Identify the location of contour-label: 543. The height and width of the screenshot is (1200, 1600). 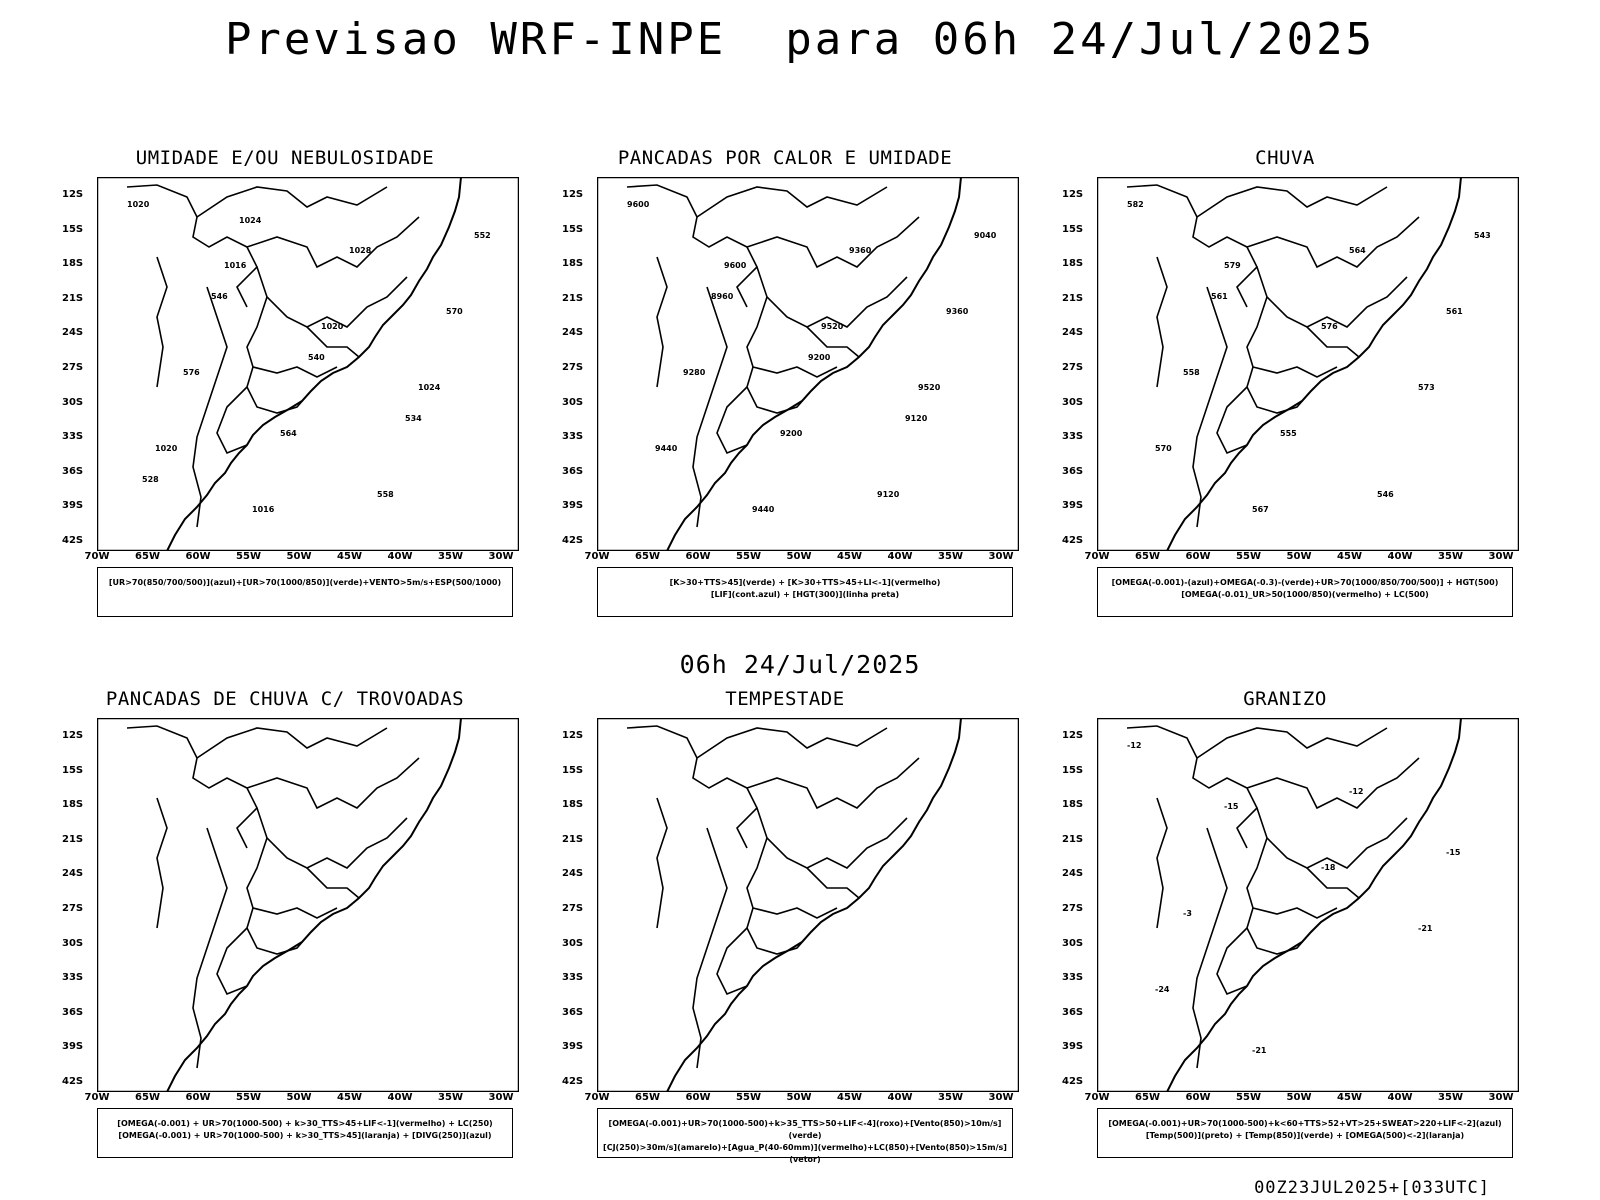
(1482, 235).